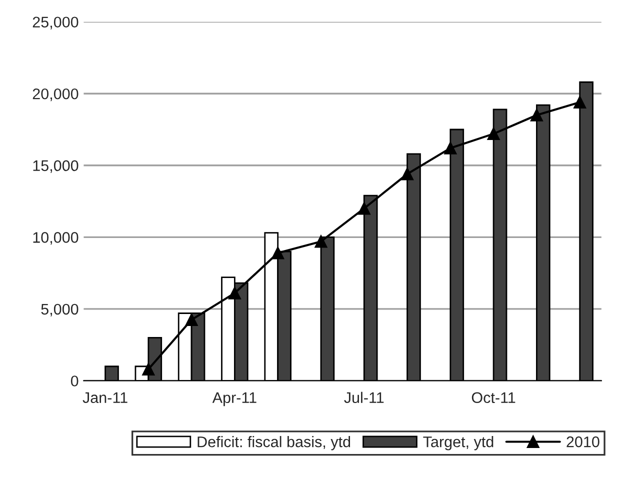  What do you see at coordinates (364, 398) in the screenshot?
I see `x-tick-label: Jul-11` at bounding box center [364, 398].